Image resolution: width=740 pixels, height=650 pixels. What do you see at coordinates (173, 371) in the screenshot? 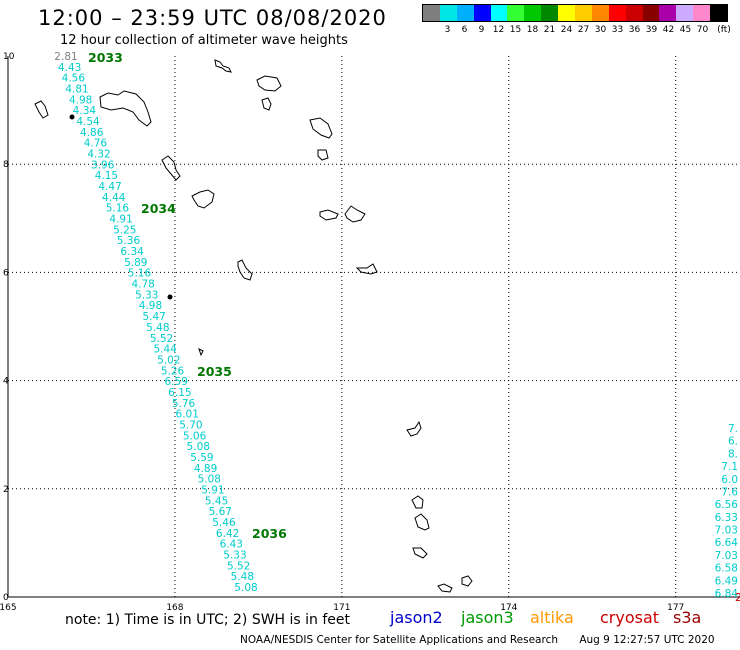
I see `track-swh-value: 5.26` at bounding box center [173, 371].